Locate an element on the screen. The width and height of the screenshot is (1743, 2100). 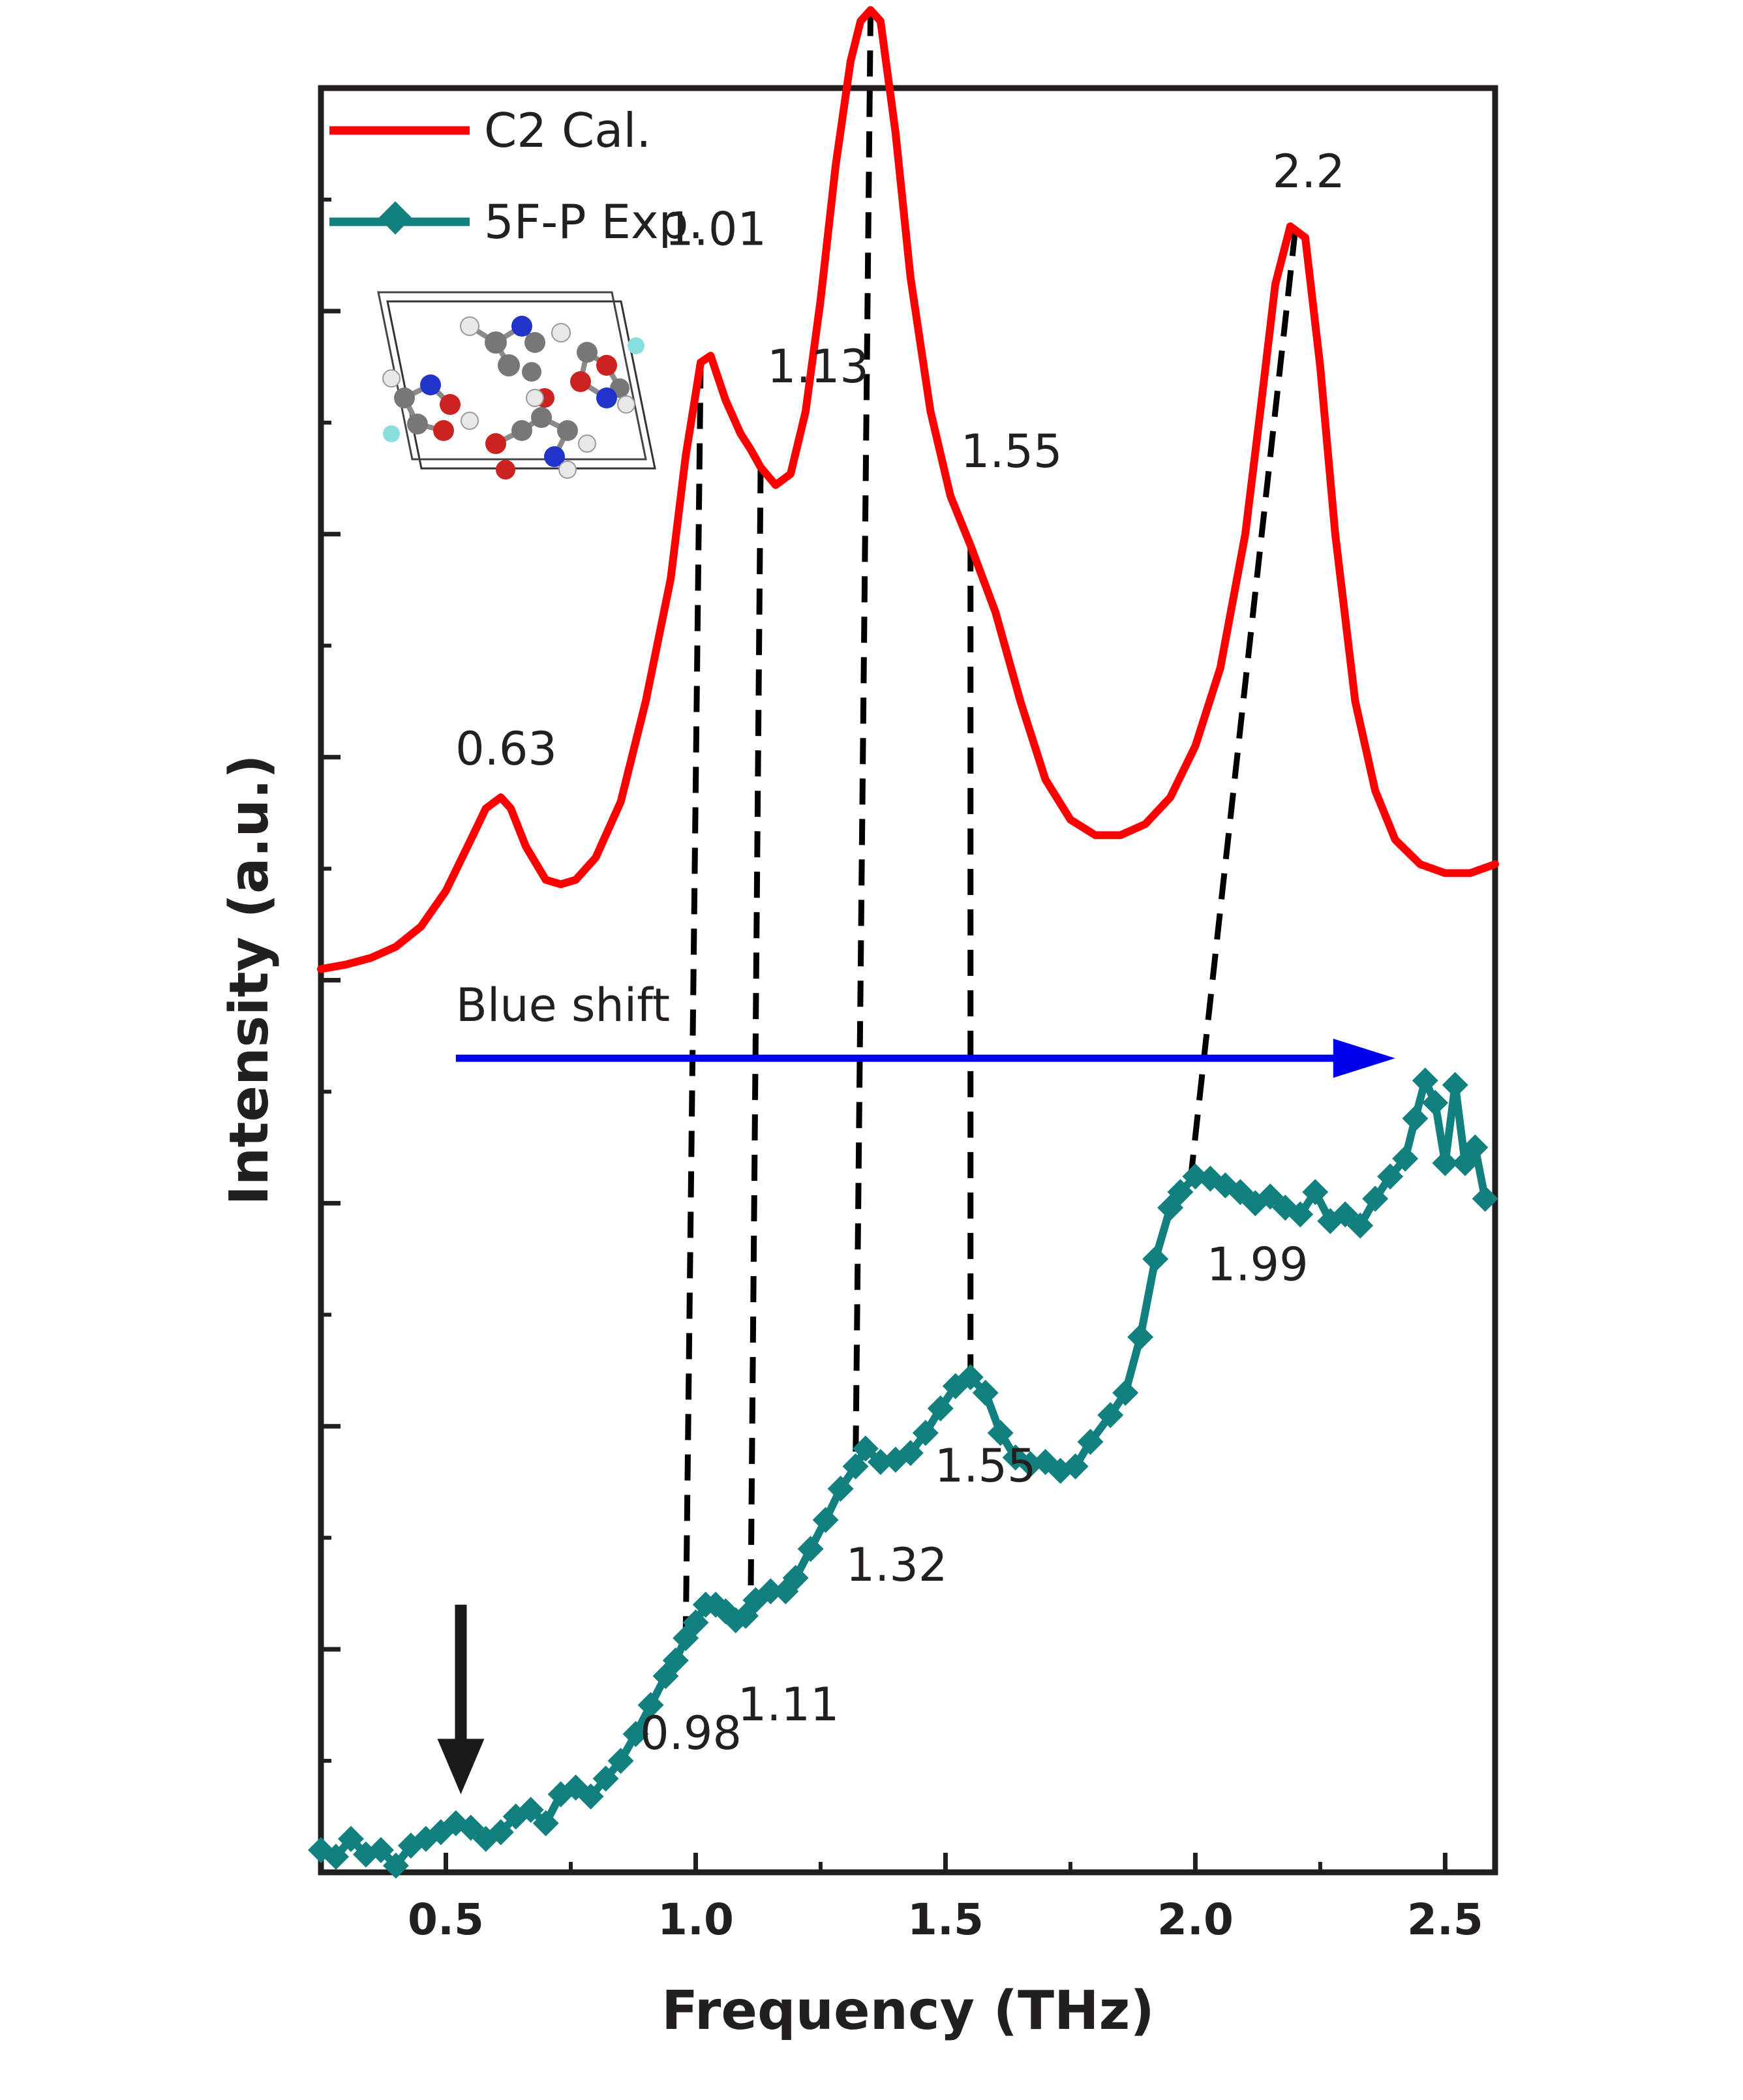
x-tick-label-1.5: 1.5 is located at coordinates (945, 1920).